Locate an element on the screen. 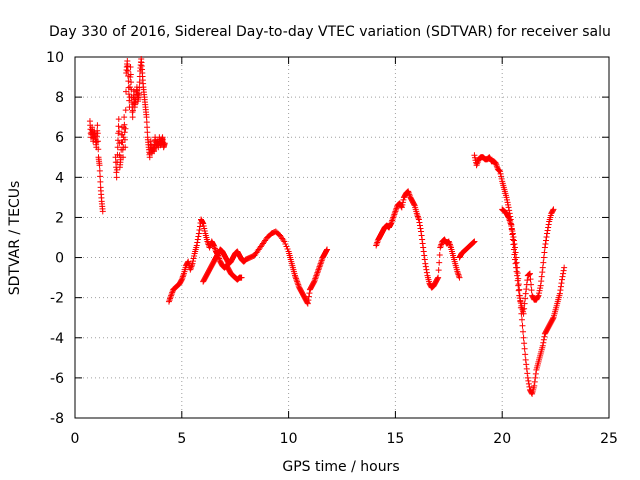 The width and height of the screenshot is (640, 480). y-tick-label: 10 is located at coordinates (55, 58).